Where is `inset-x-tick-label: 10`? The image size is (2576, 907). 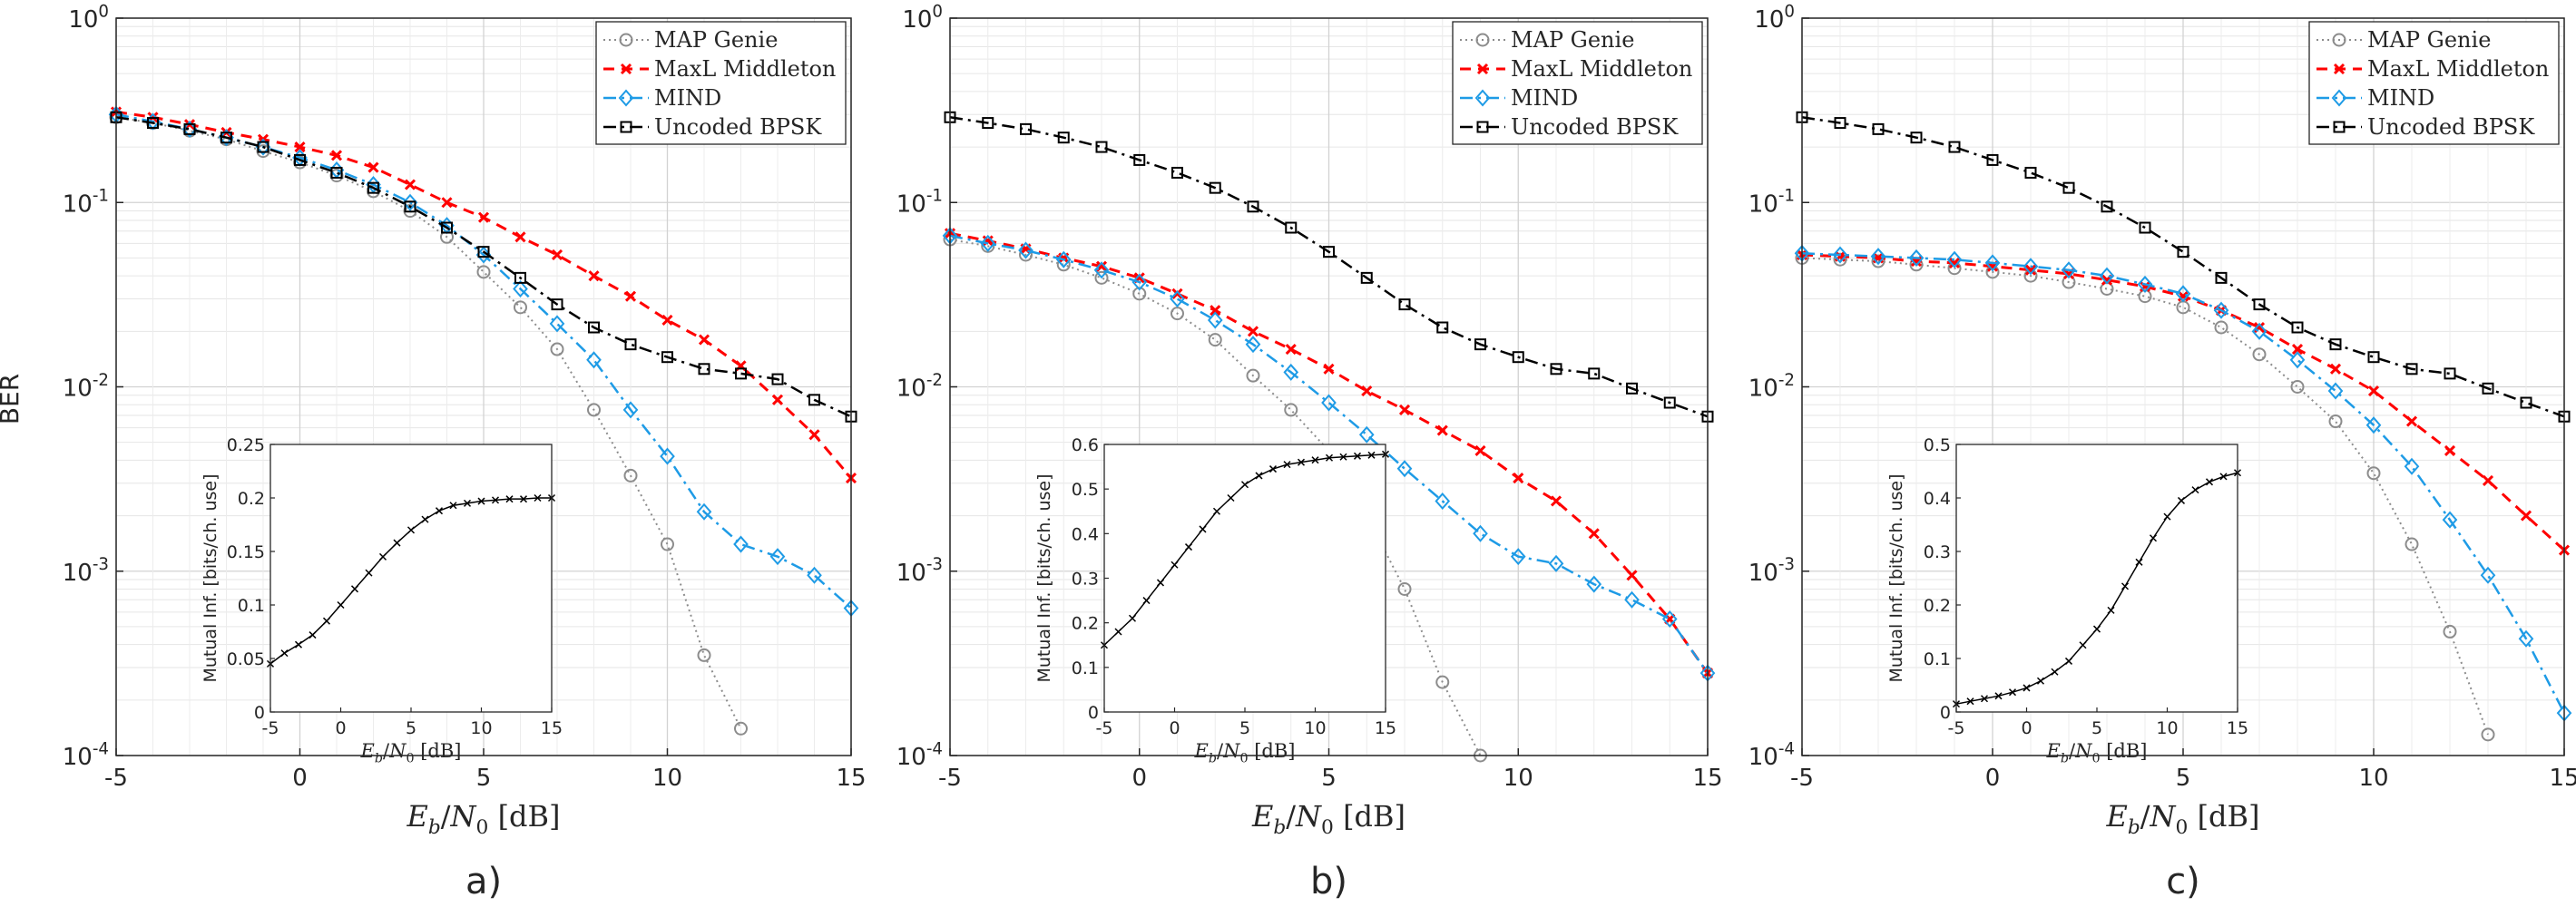 inset-x-tick-label: 10 is located at coordinates (2167, 728).